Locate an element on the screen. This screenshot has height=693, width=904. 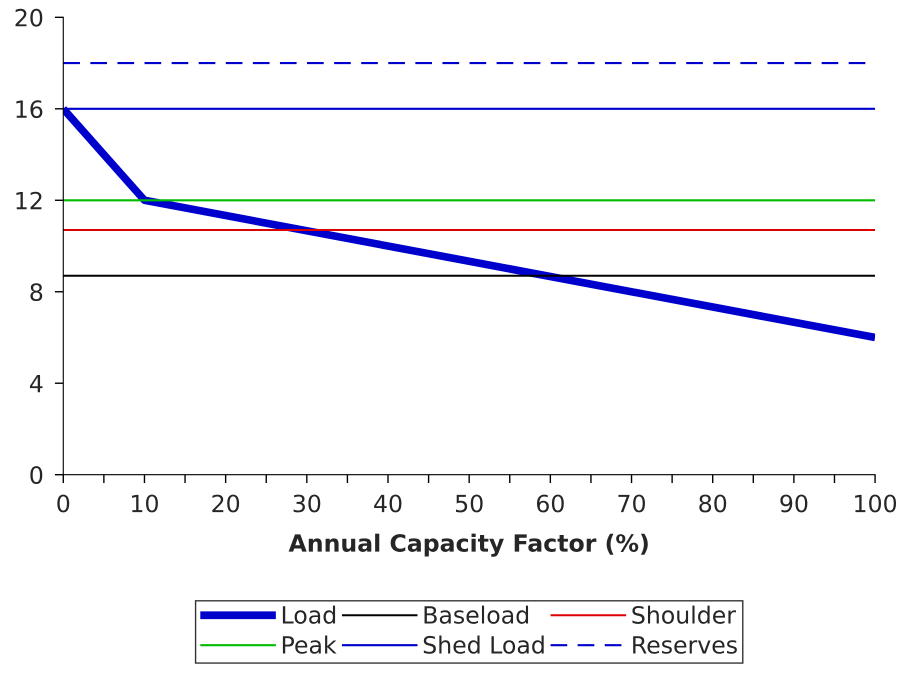
x-axis-title: Annual Capacity Factor (%) is located at coordinates (468, 545).